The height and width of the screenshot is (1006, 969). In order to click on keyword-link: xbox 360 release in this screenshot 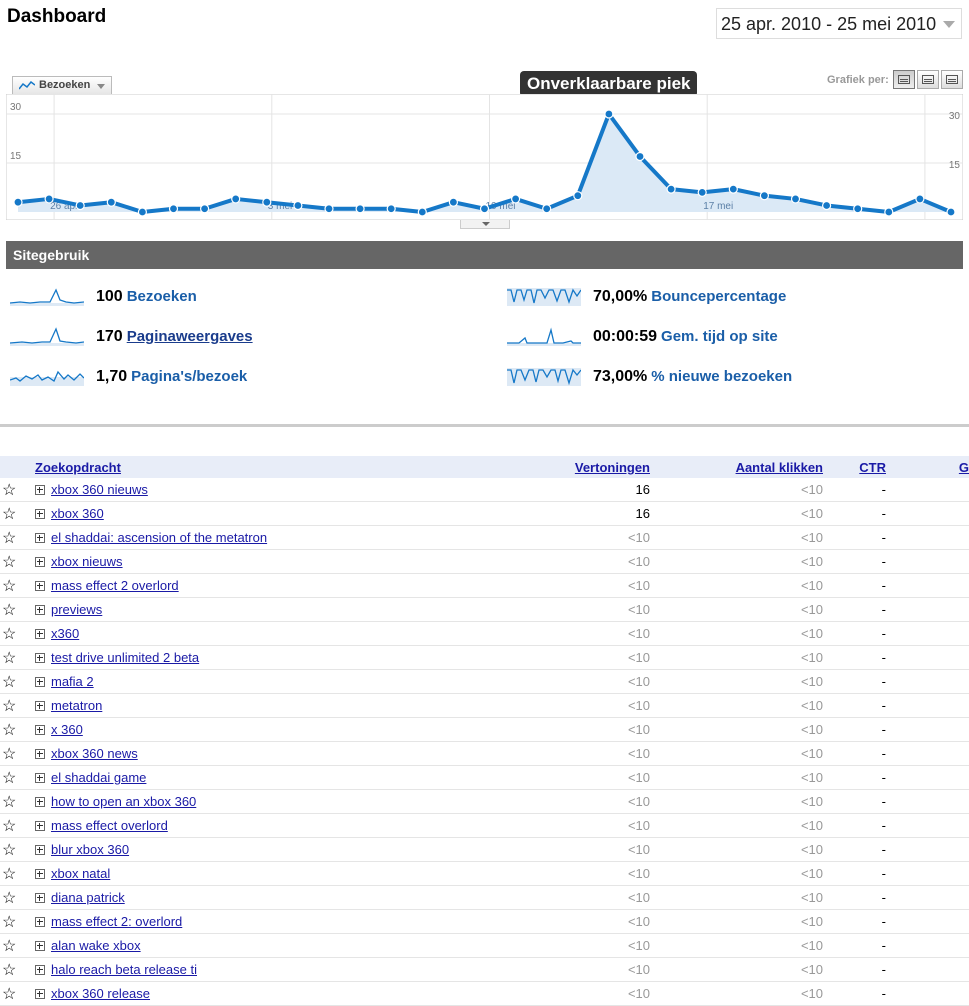, I will do `click(101, 993)`.